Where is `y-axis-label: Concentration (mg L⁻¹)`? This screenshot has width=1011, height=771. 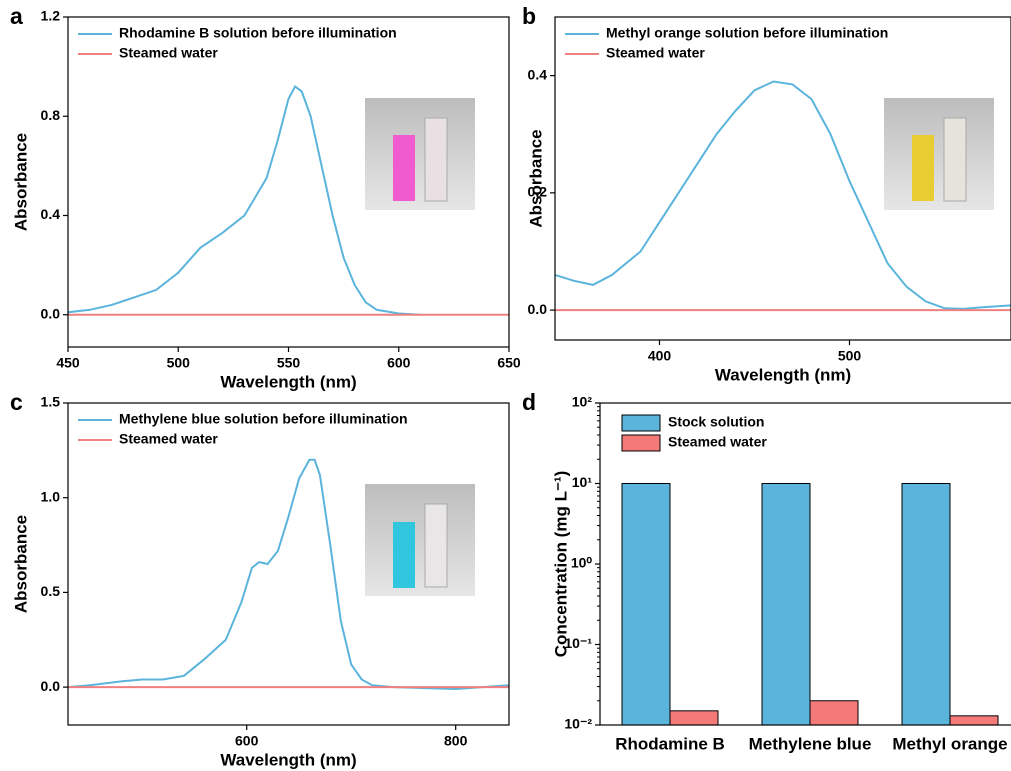 y-axis-label: Concentration (mg L⁻¹) is located at coordinates (560, 564).